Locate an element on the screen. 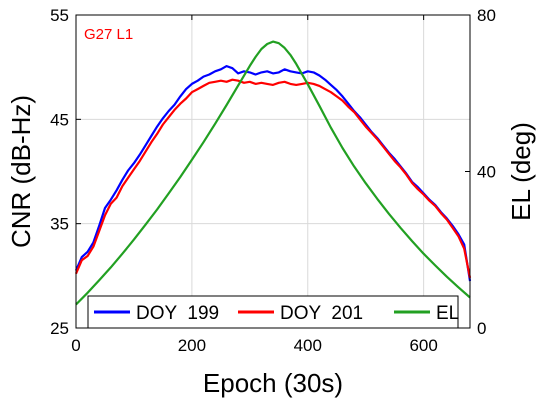  legend: DOY 199 DOY 201 EL is located at coordinates (273, 312).